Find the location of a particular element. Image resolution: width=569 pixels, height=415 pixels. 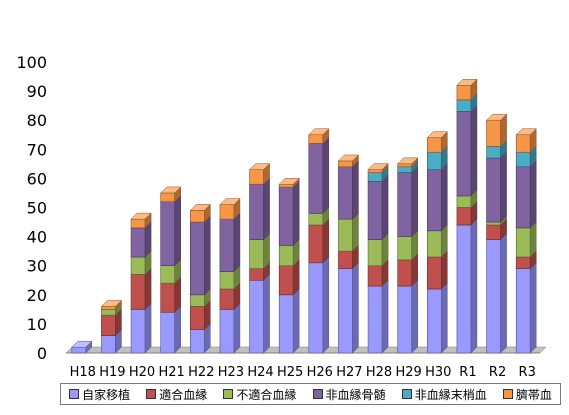

x-tick-label: H26 is located at coordinates (320, 372).